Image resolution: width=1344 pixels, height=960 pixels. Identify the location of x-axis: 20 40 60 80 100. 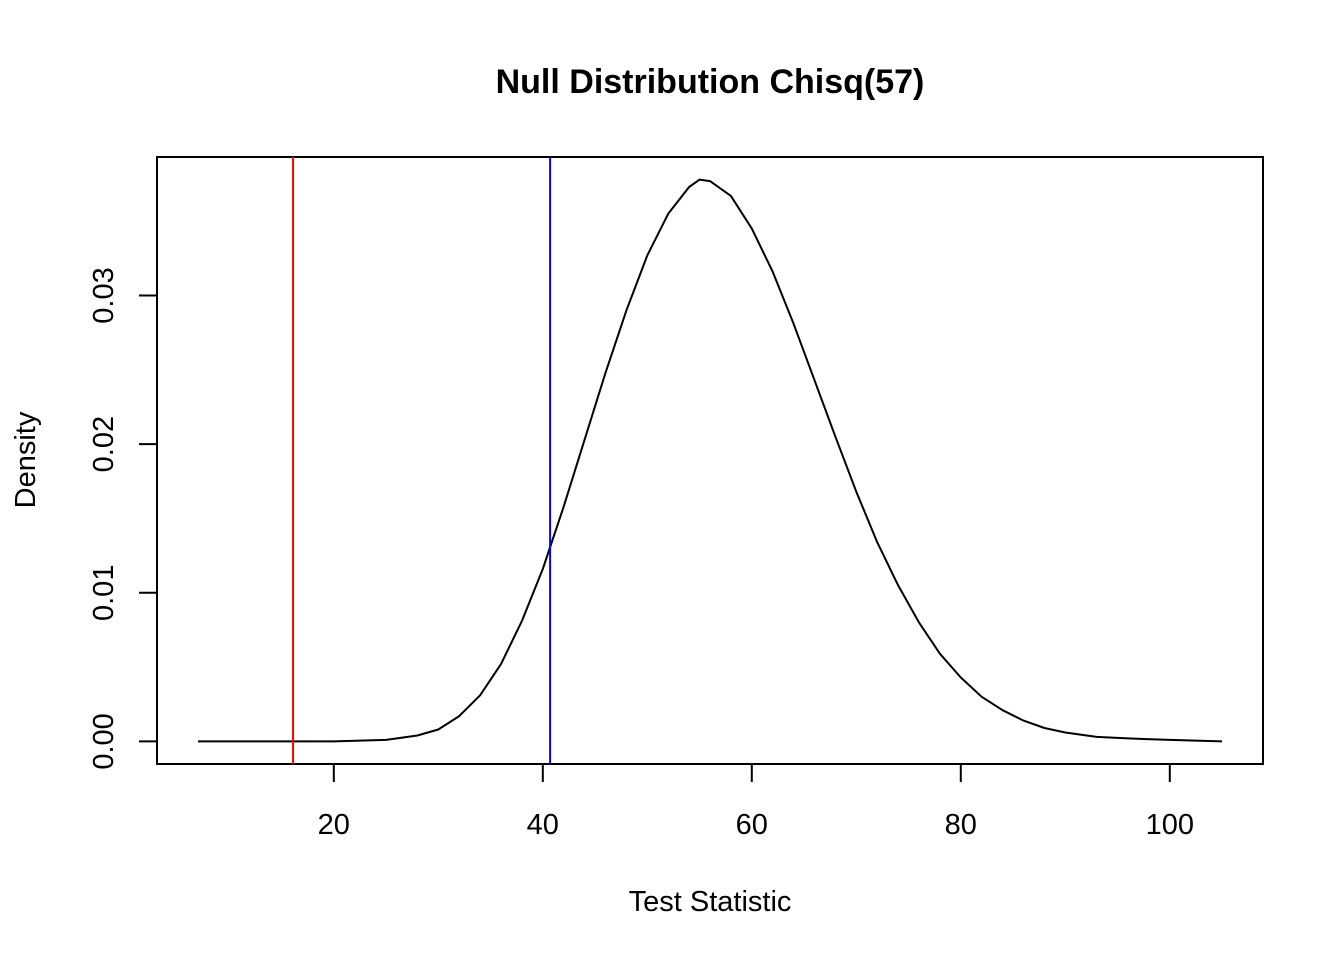
(756, 802).